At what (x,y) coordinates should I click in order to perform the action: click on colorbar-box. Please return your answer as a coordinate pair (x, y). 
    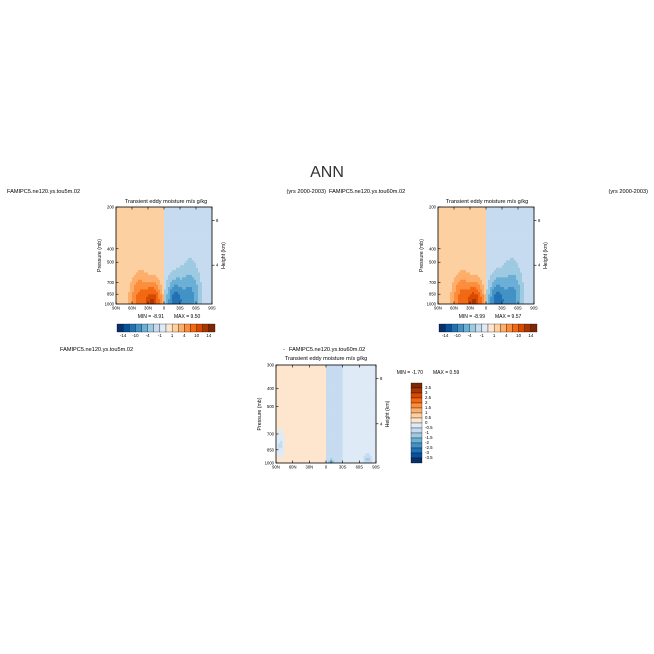
    Looking at the image, I should click on (126, 328).